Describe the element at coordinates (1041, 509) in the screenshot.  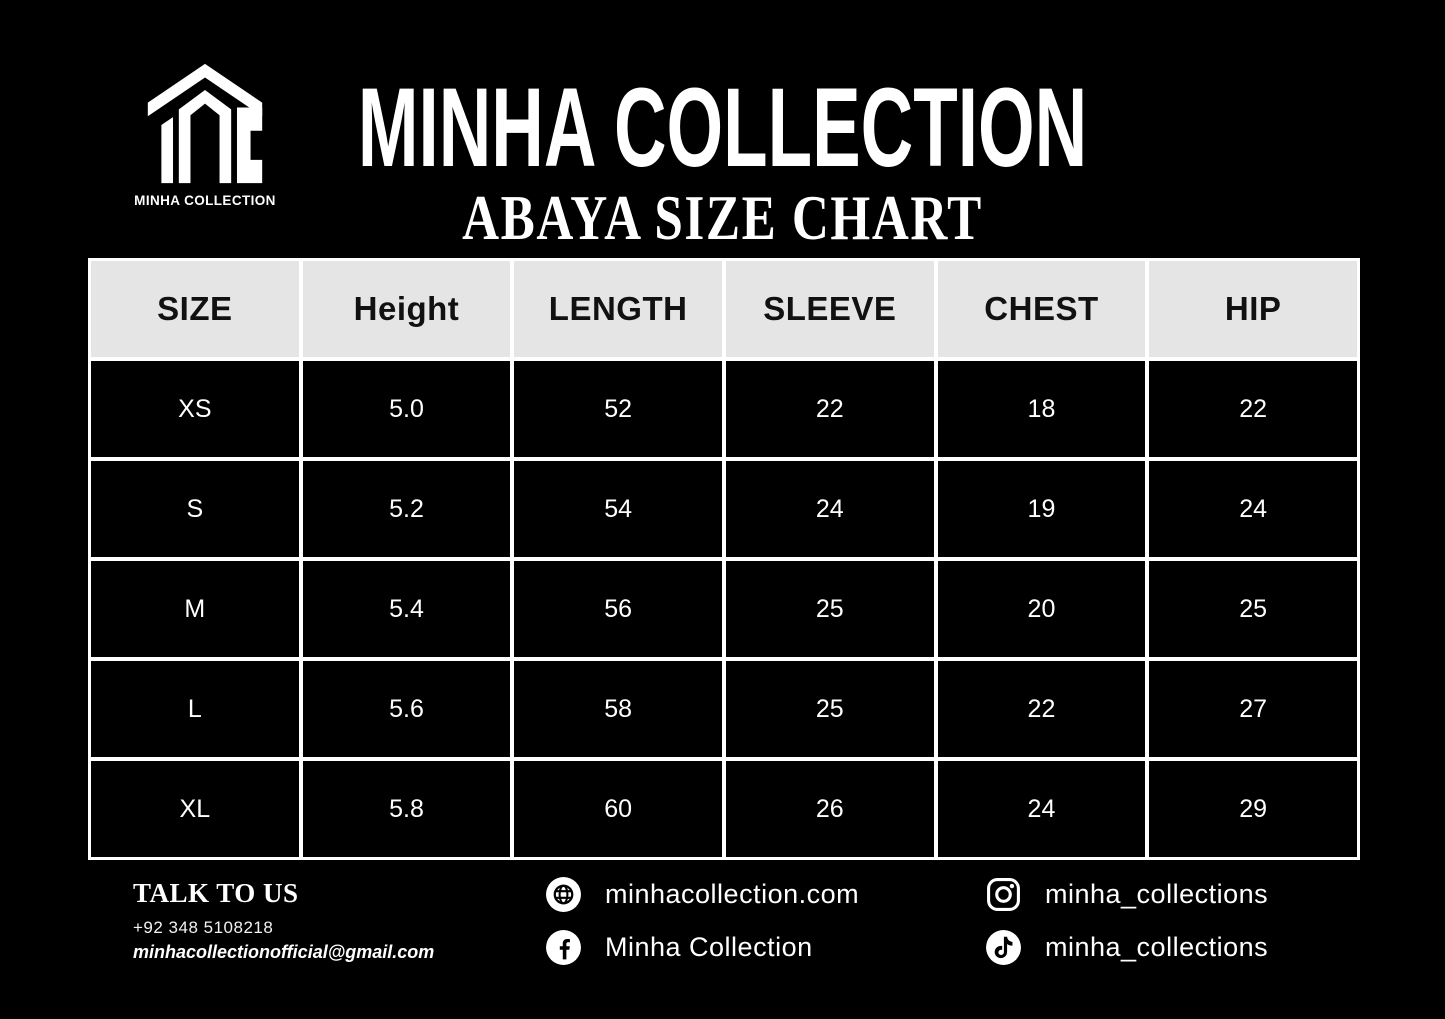
I see `table-cell: 19` at that location.